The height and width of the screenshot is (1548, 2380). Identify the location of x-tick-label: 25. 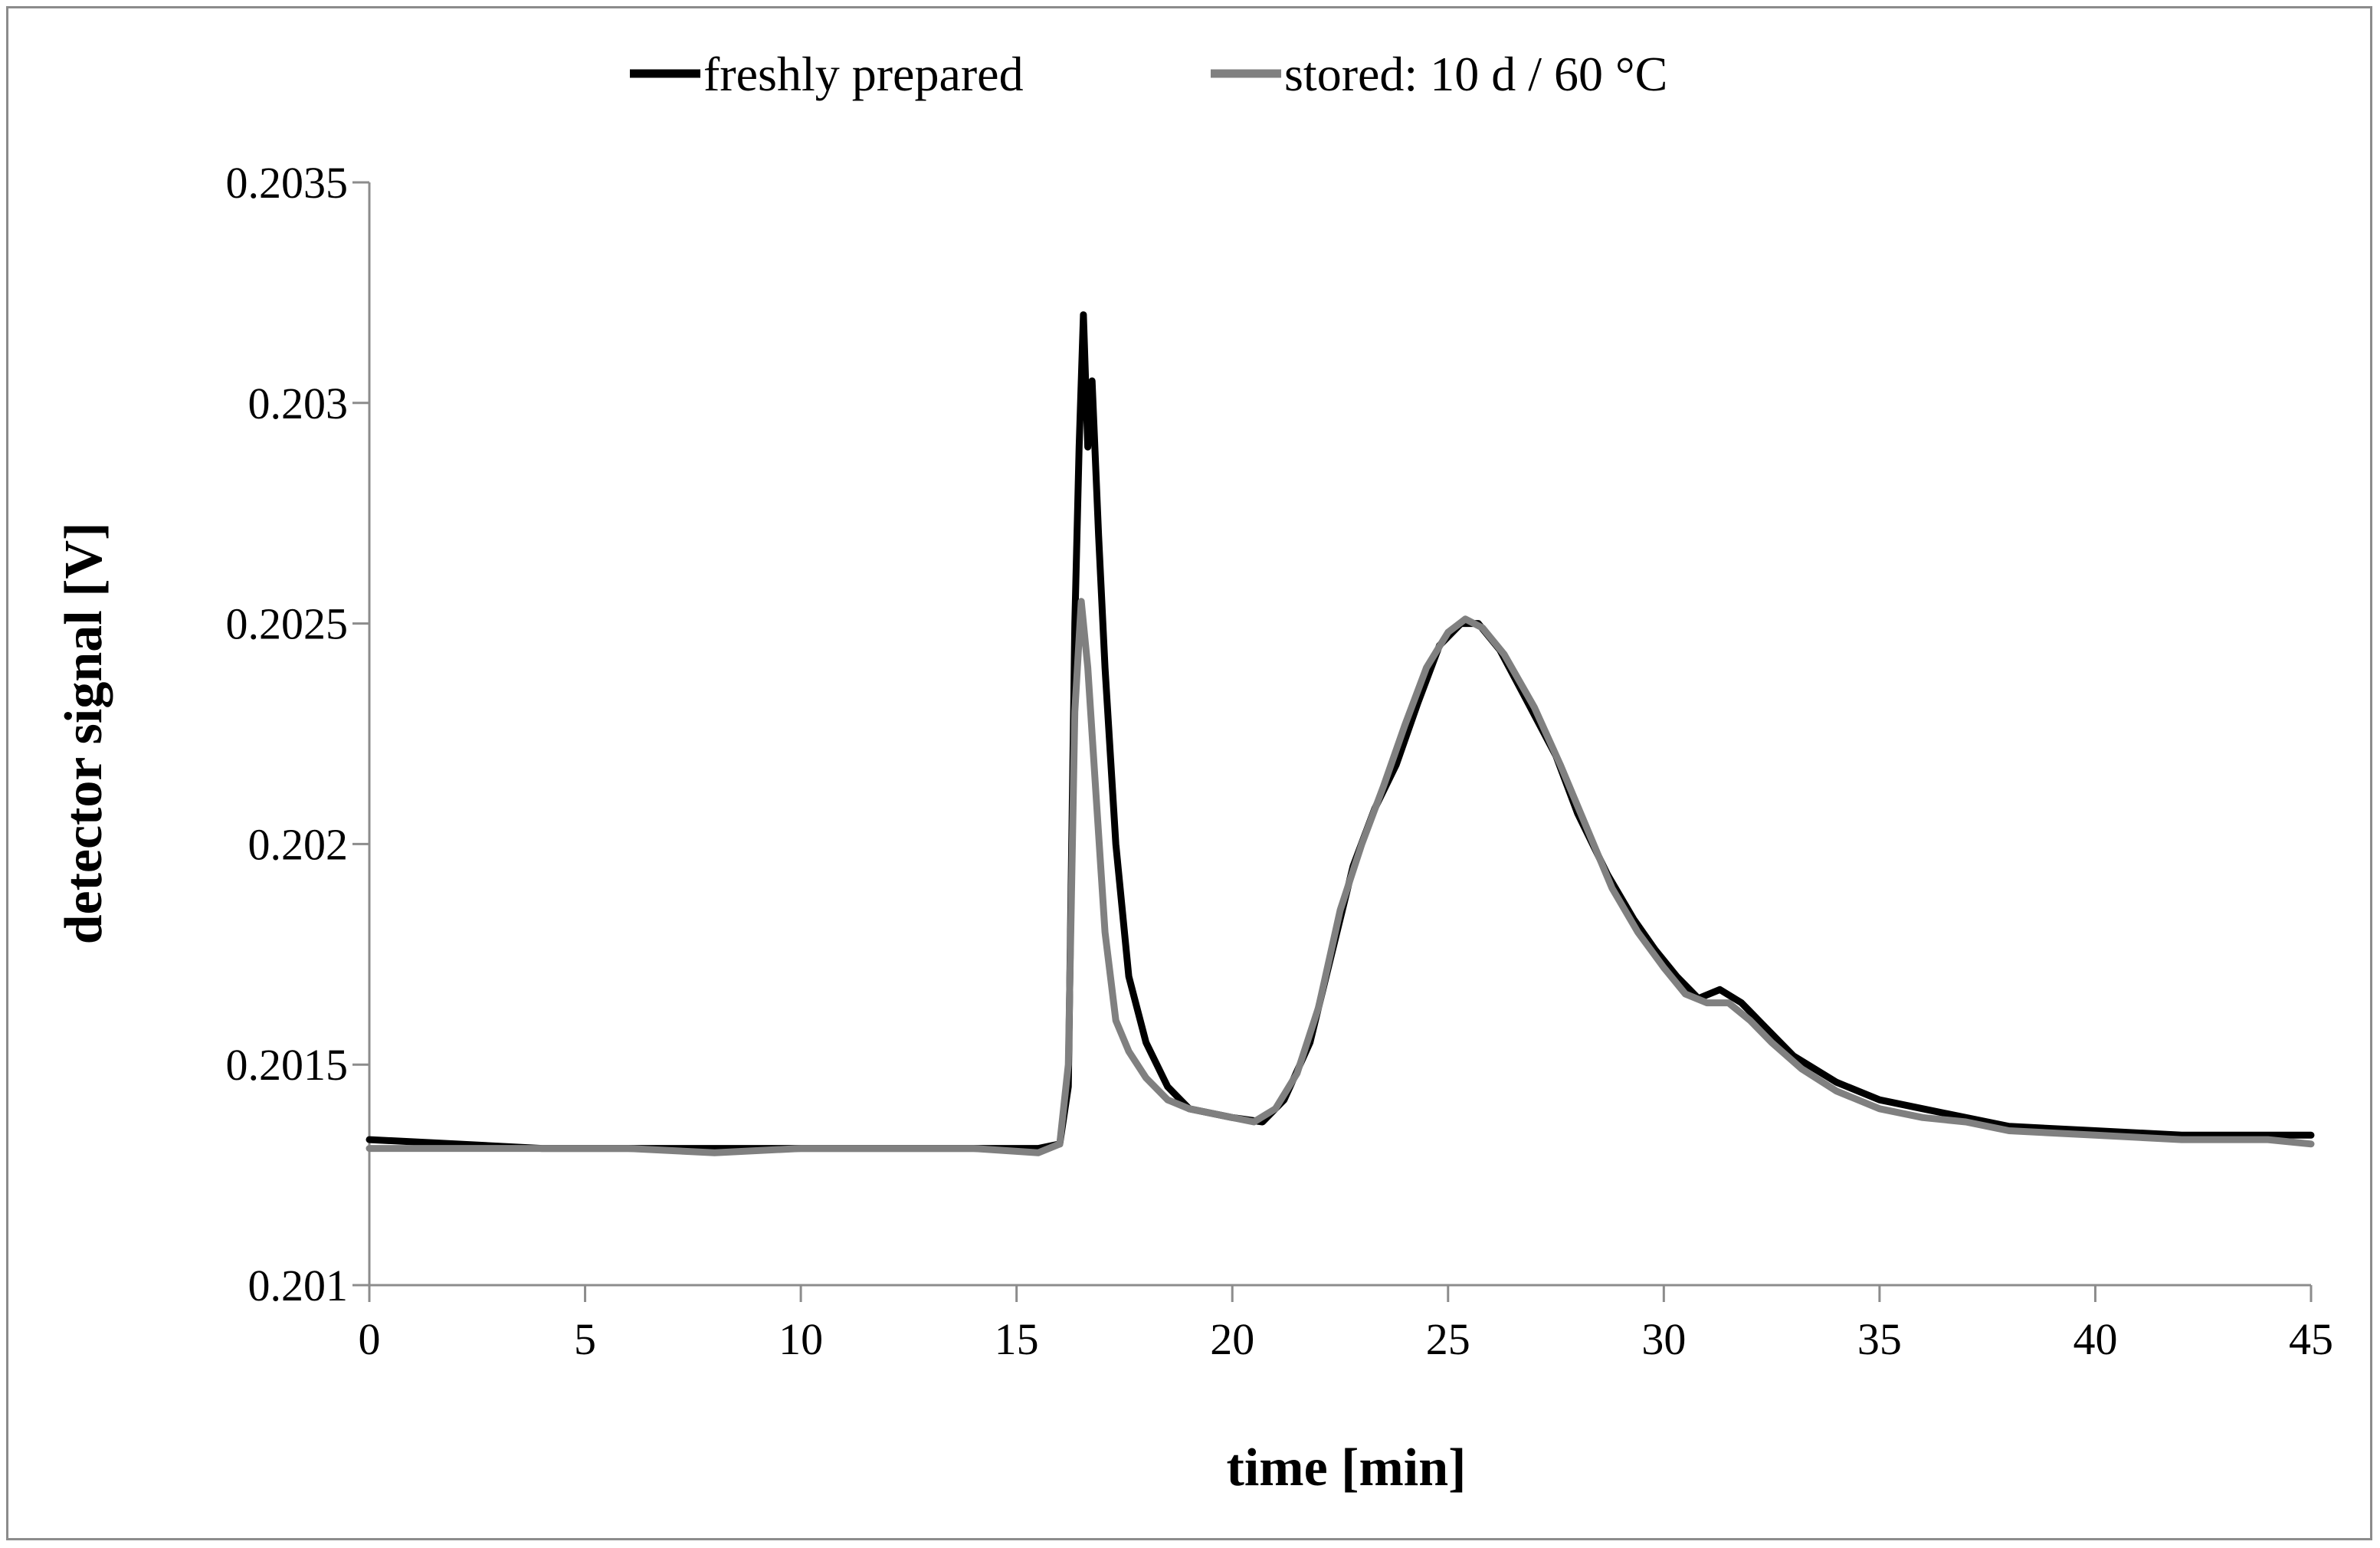
(1448, 1339).